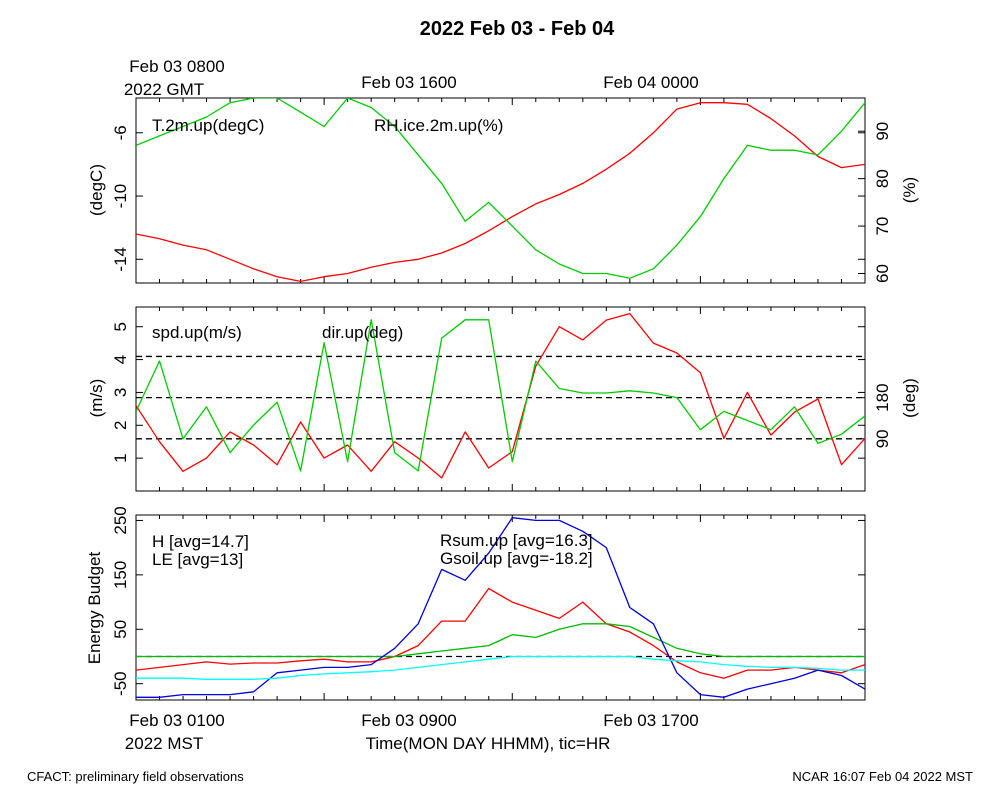 This screenshot has width=1000, height=805. I want to click on top-axis-label-1: Feb 03 1600, so click(408, 82).